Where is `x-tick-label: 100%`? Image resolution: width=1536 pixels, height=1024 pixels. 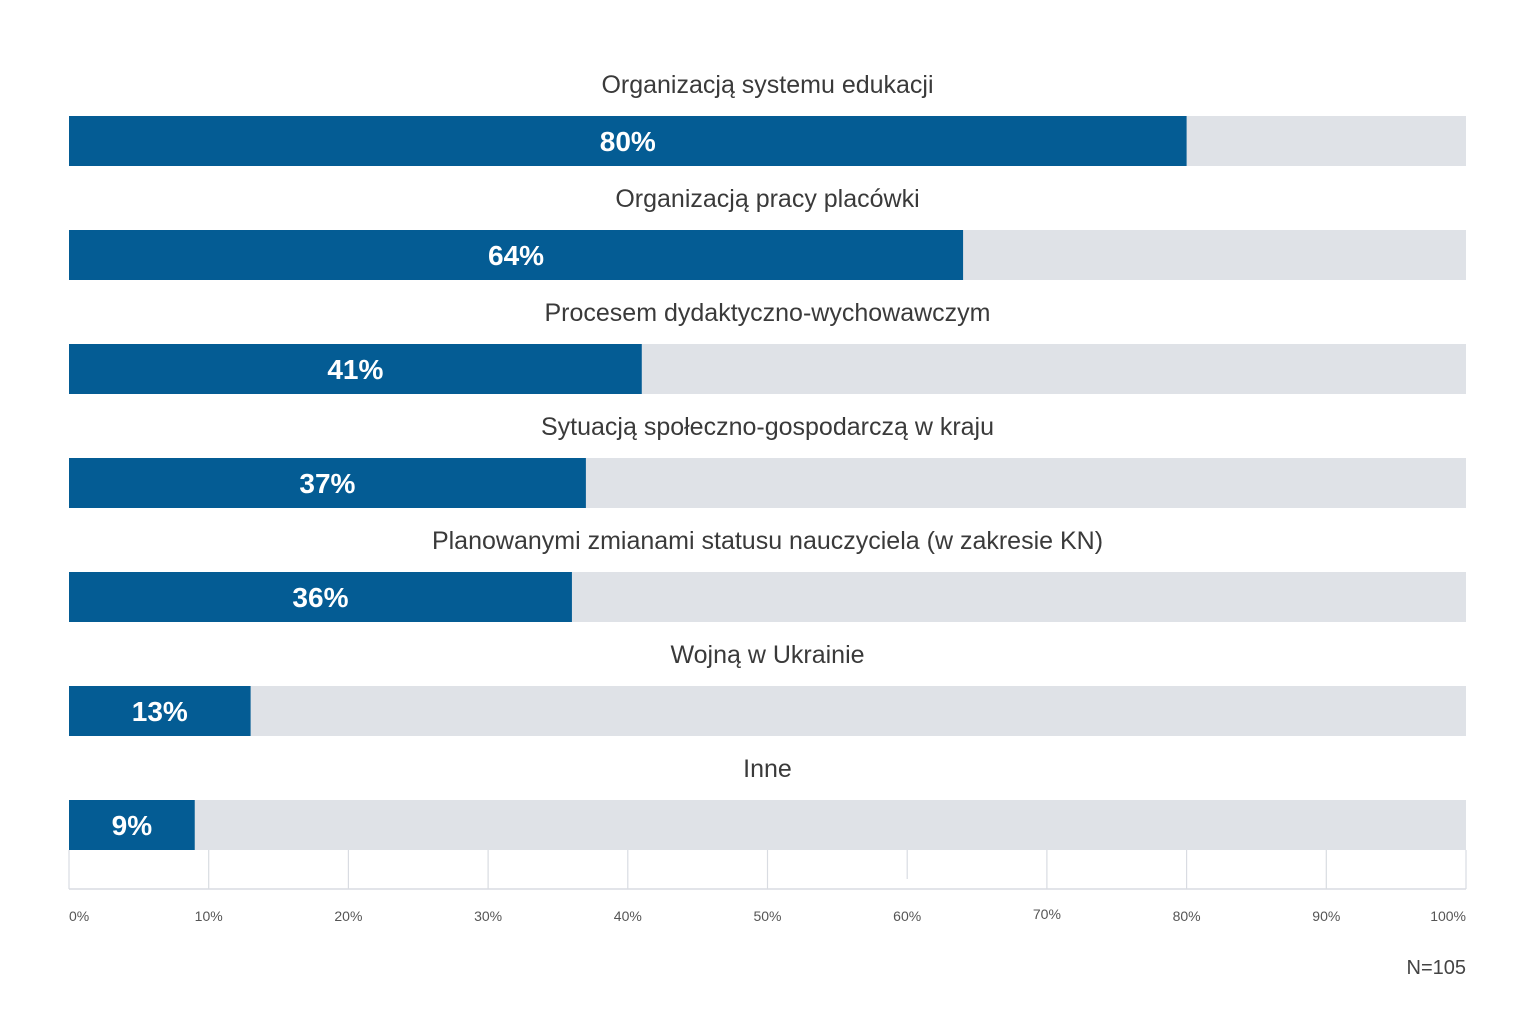
x-tick-label: 100% is located at coordinates (1448, 916).